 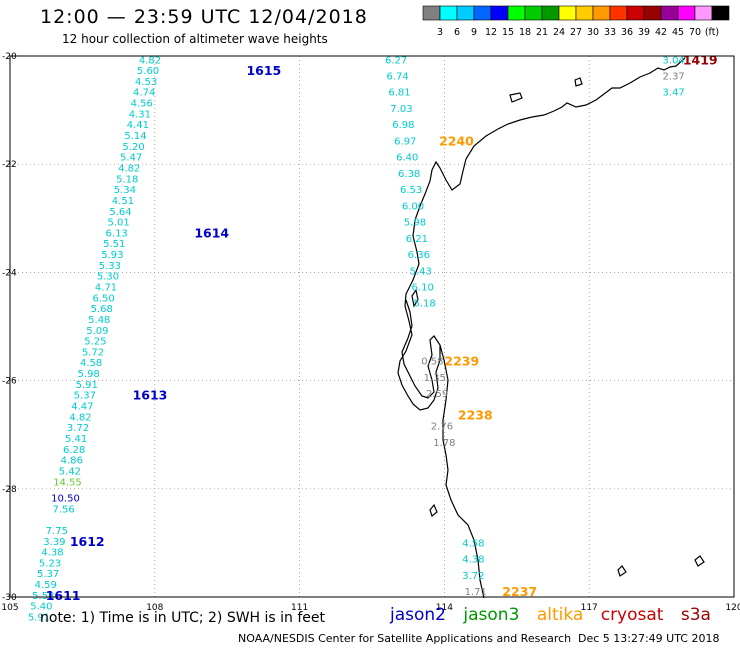 I want to click on scale-label: (ft), so click(x=712, y=32).